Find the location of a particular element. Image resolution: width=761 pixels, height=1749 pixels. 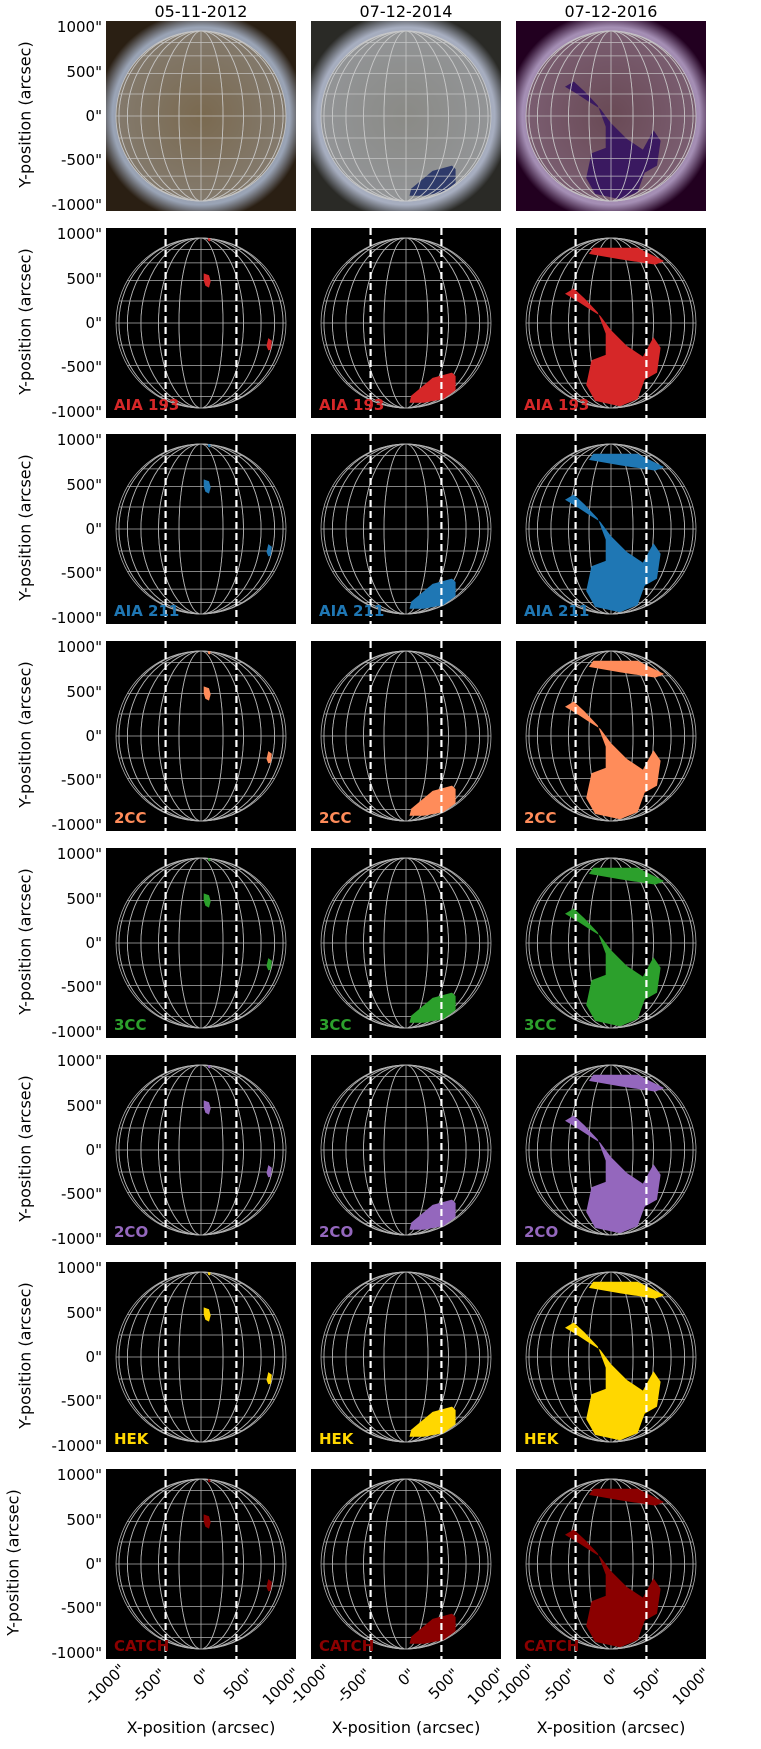

map-panel: 3CC is located at coordinates (406, 943).